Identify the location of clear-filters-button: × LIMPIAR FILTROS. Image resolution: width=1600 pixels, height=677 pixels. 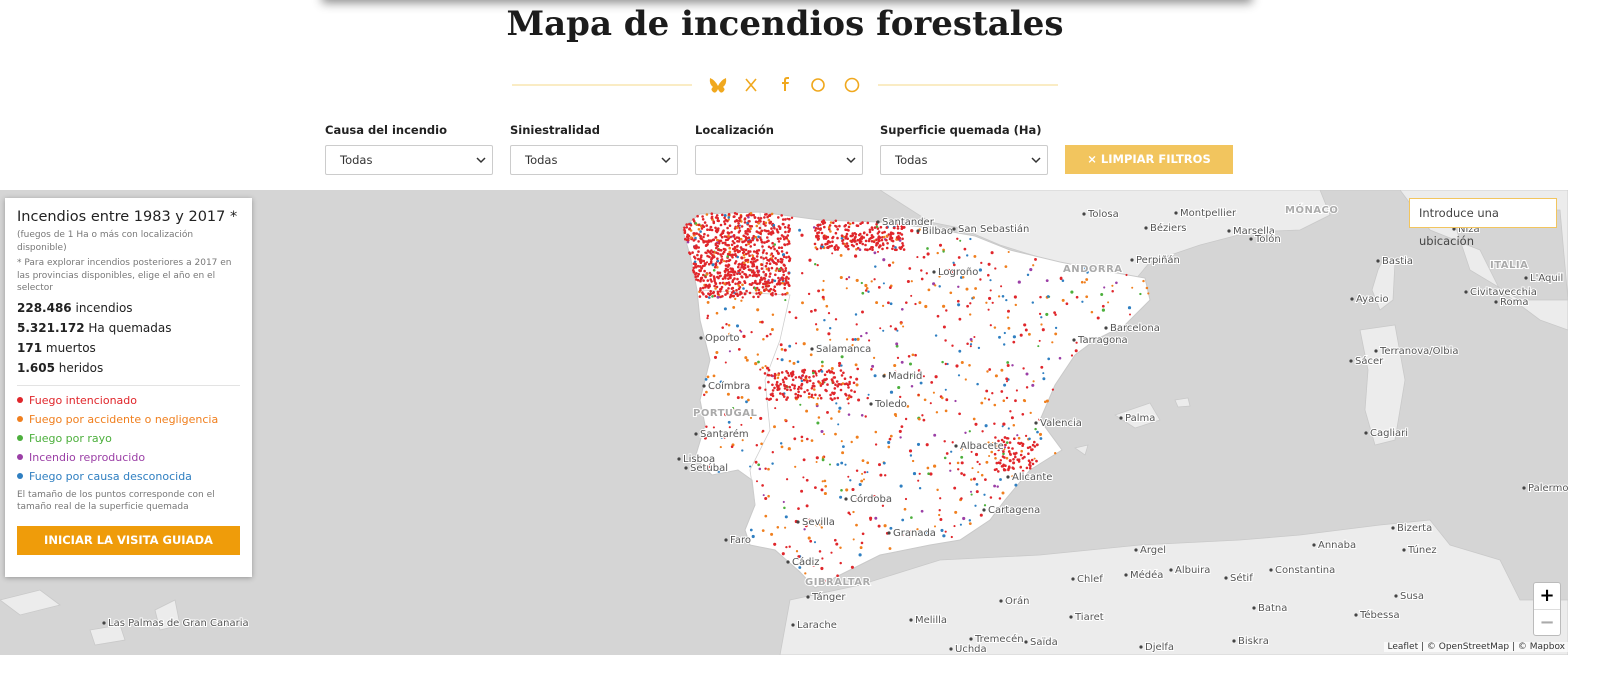
(1149, 159).